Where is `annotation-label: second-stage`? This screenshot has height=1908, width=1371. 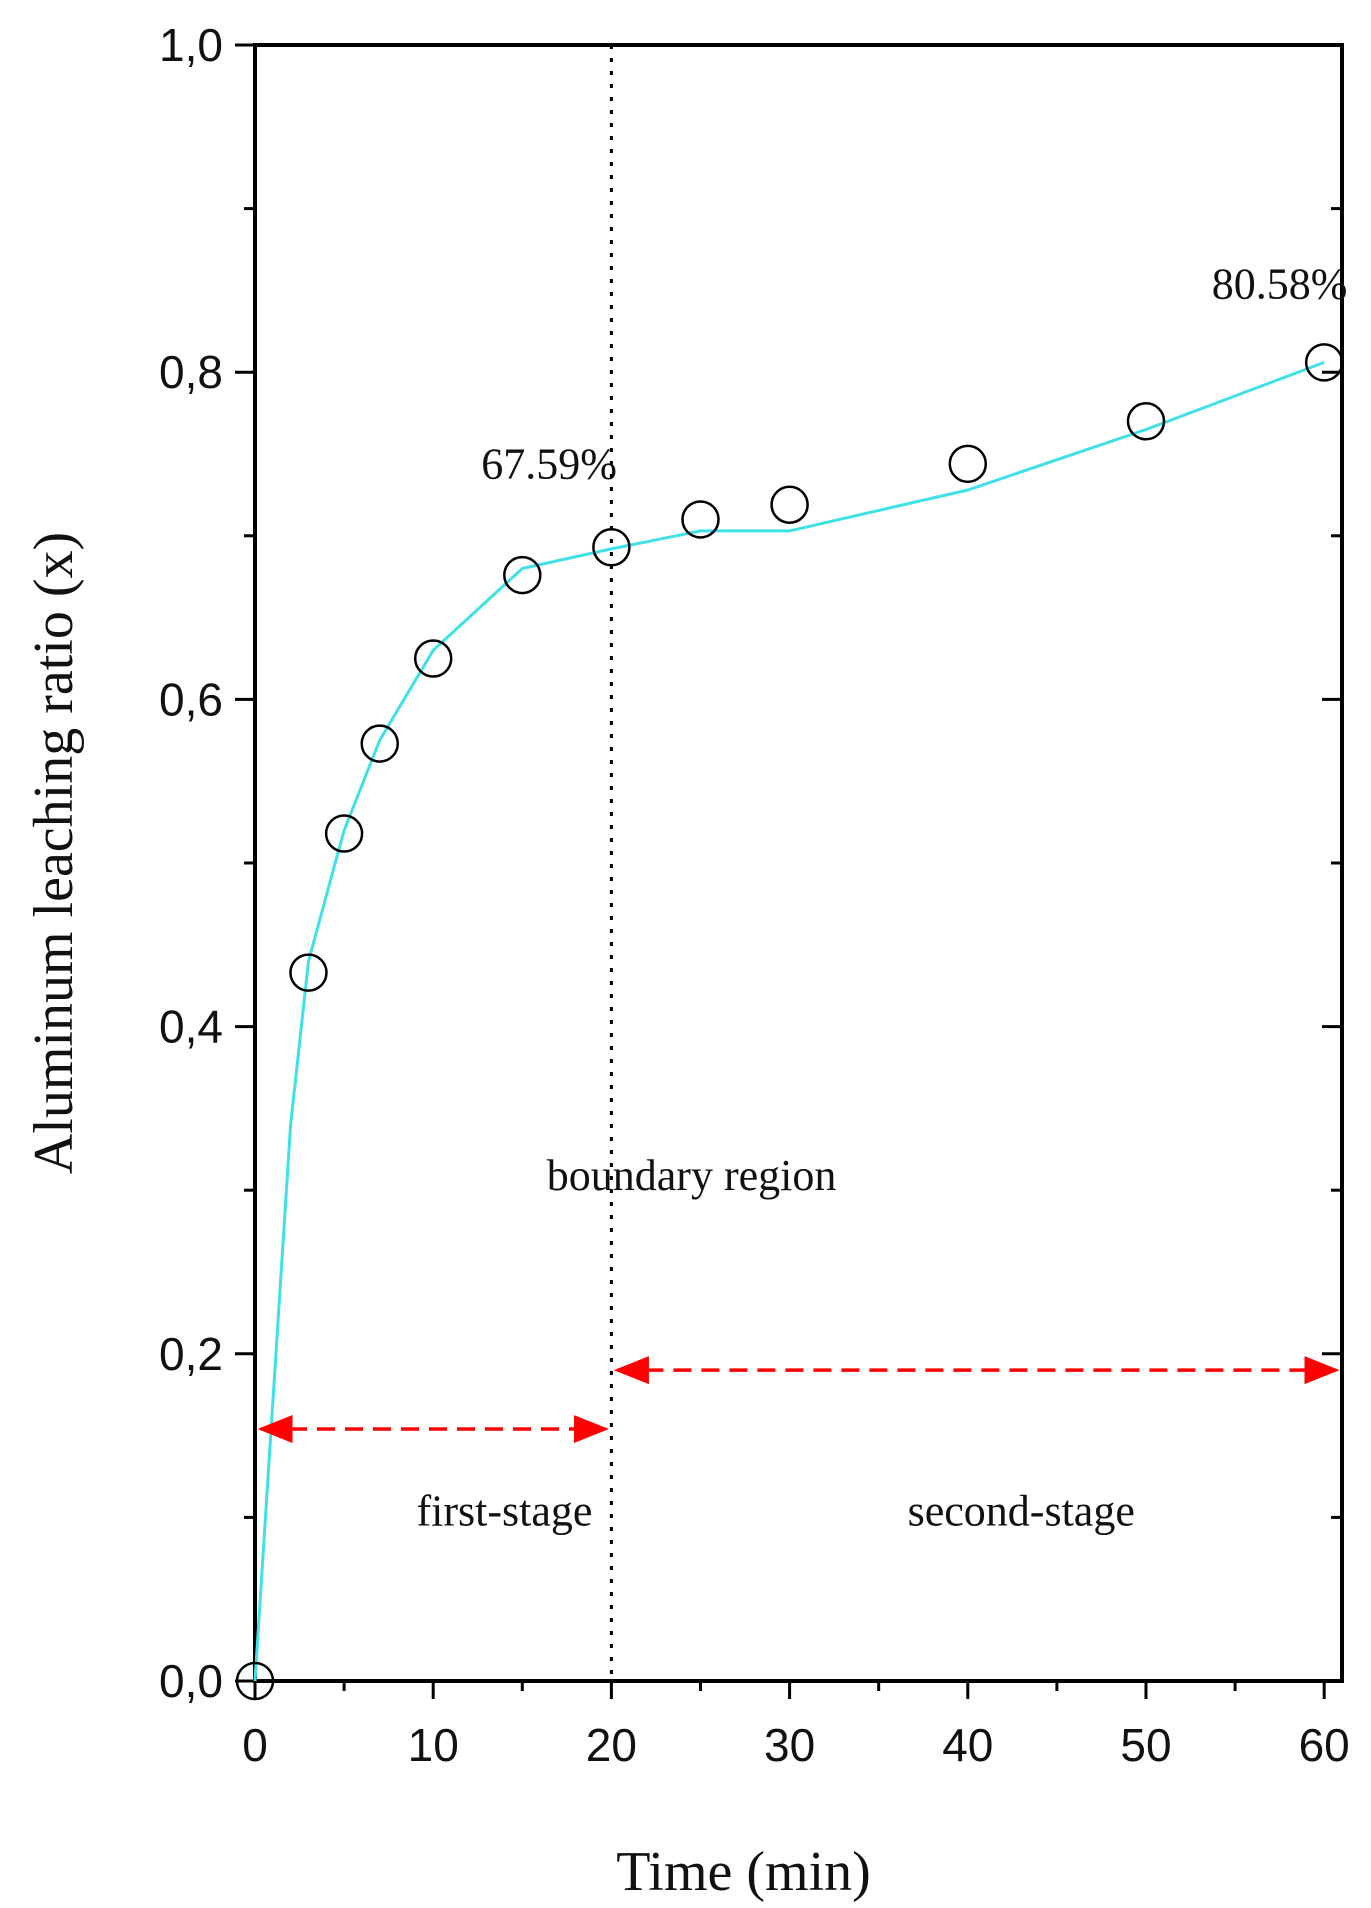 annotation-label: second-stage is located at coordinates (1021, 1511).